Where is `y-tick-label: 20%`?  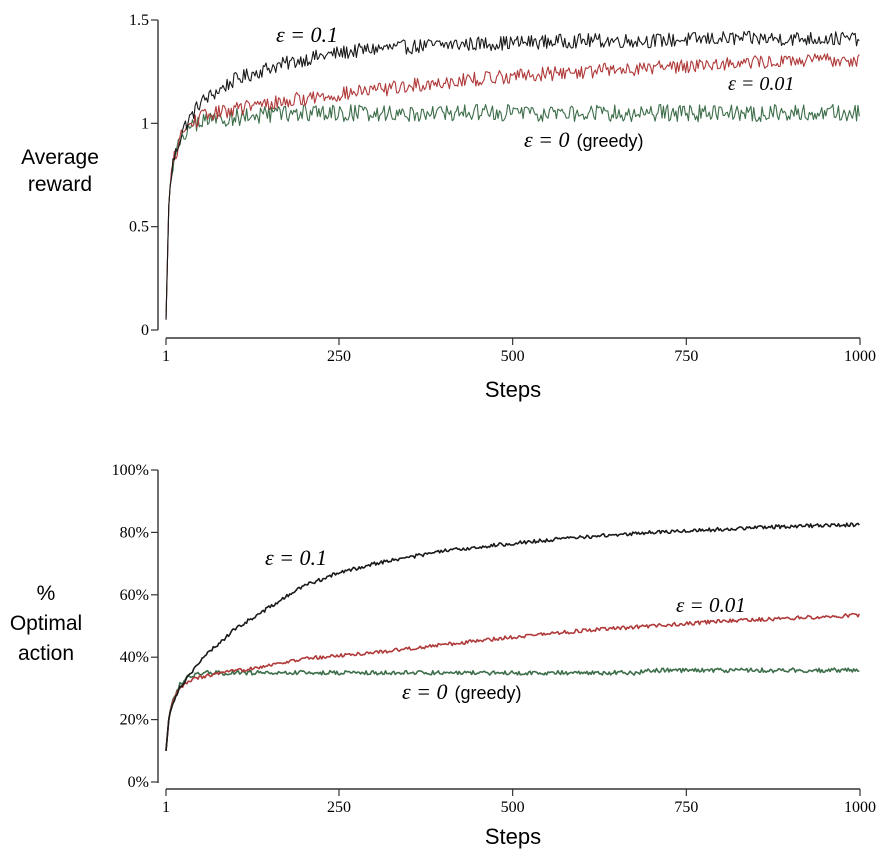
y-tick-label: 20% is located at coordinates (134, 720).